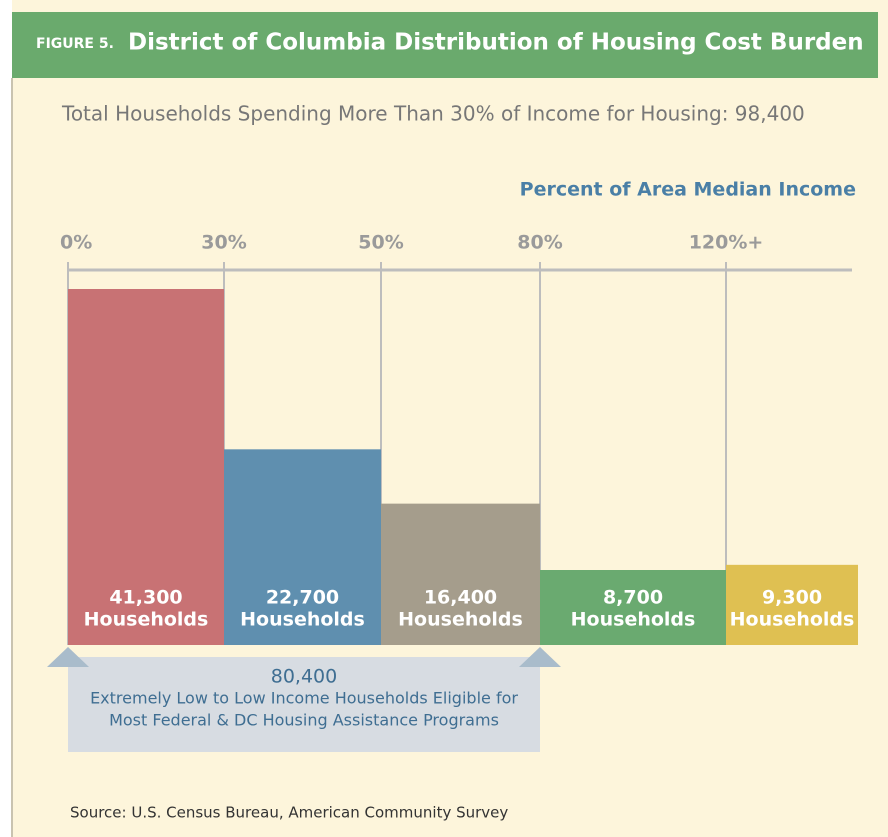 This screenshot has width=888, height=837. What do you see at coordinates (792, 598) in the screenshot?
I see `value-label: 9,300` at bounding box center [792, 598].